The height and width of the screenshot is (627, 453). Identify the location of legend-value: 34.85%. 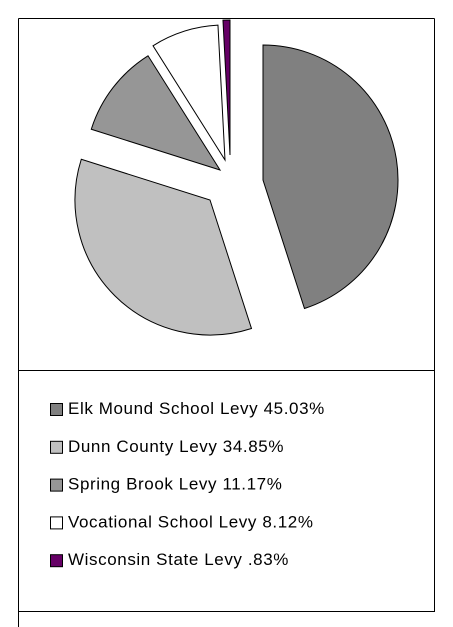
(253, 446).